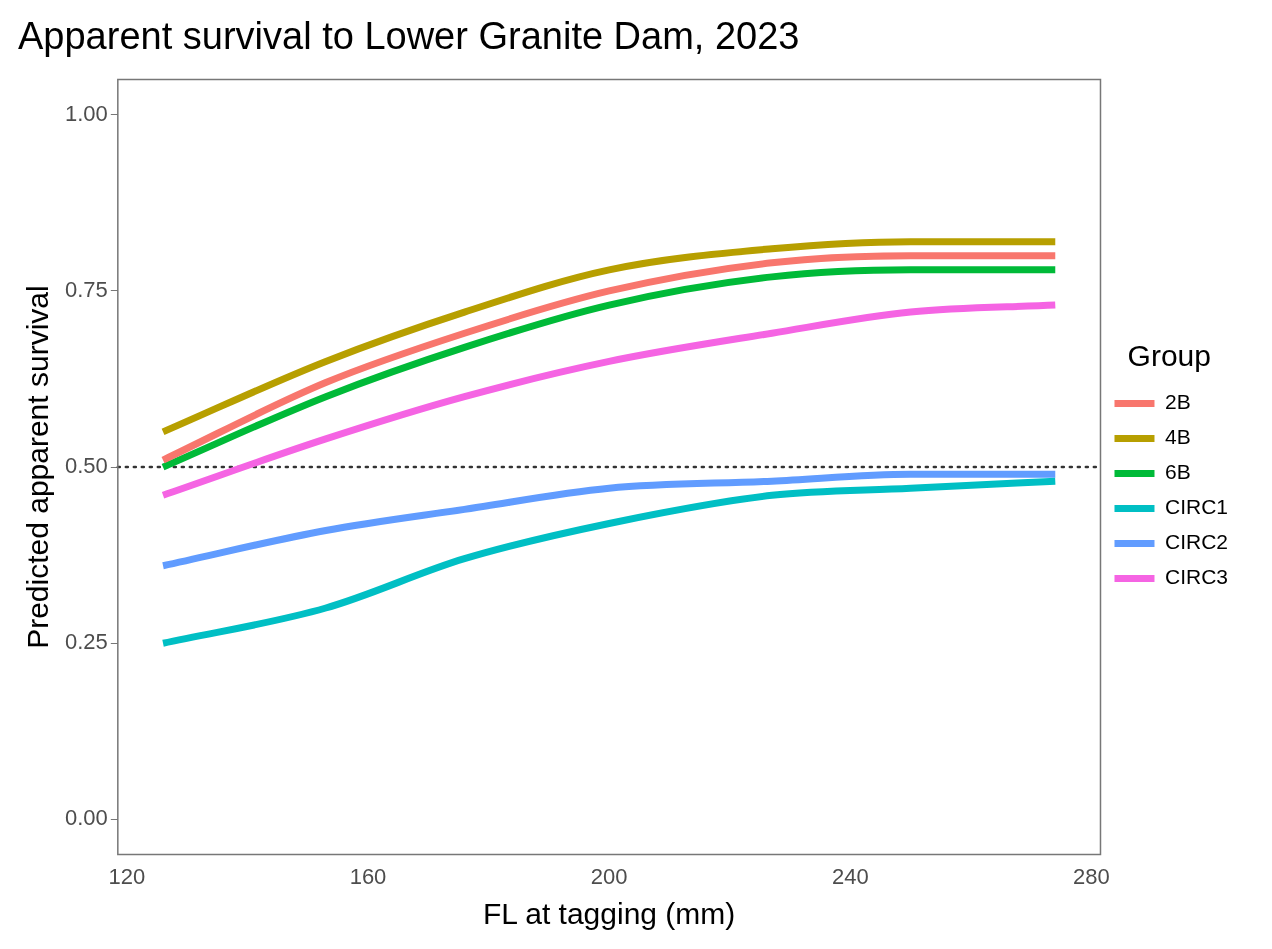 The height and width of the screenshot is (949, 1272). I want to click on legend-label: 2B, so click(1177, 402).